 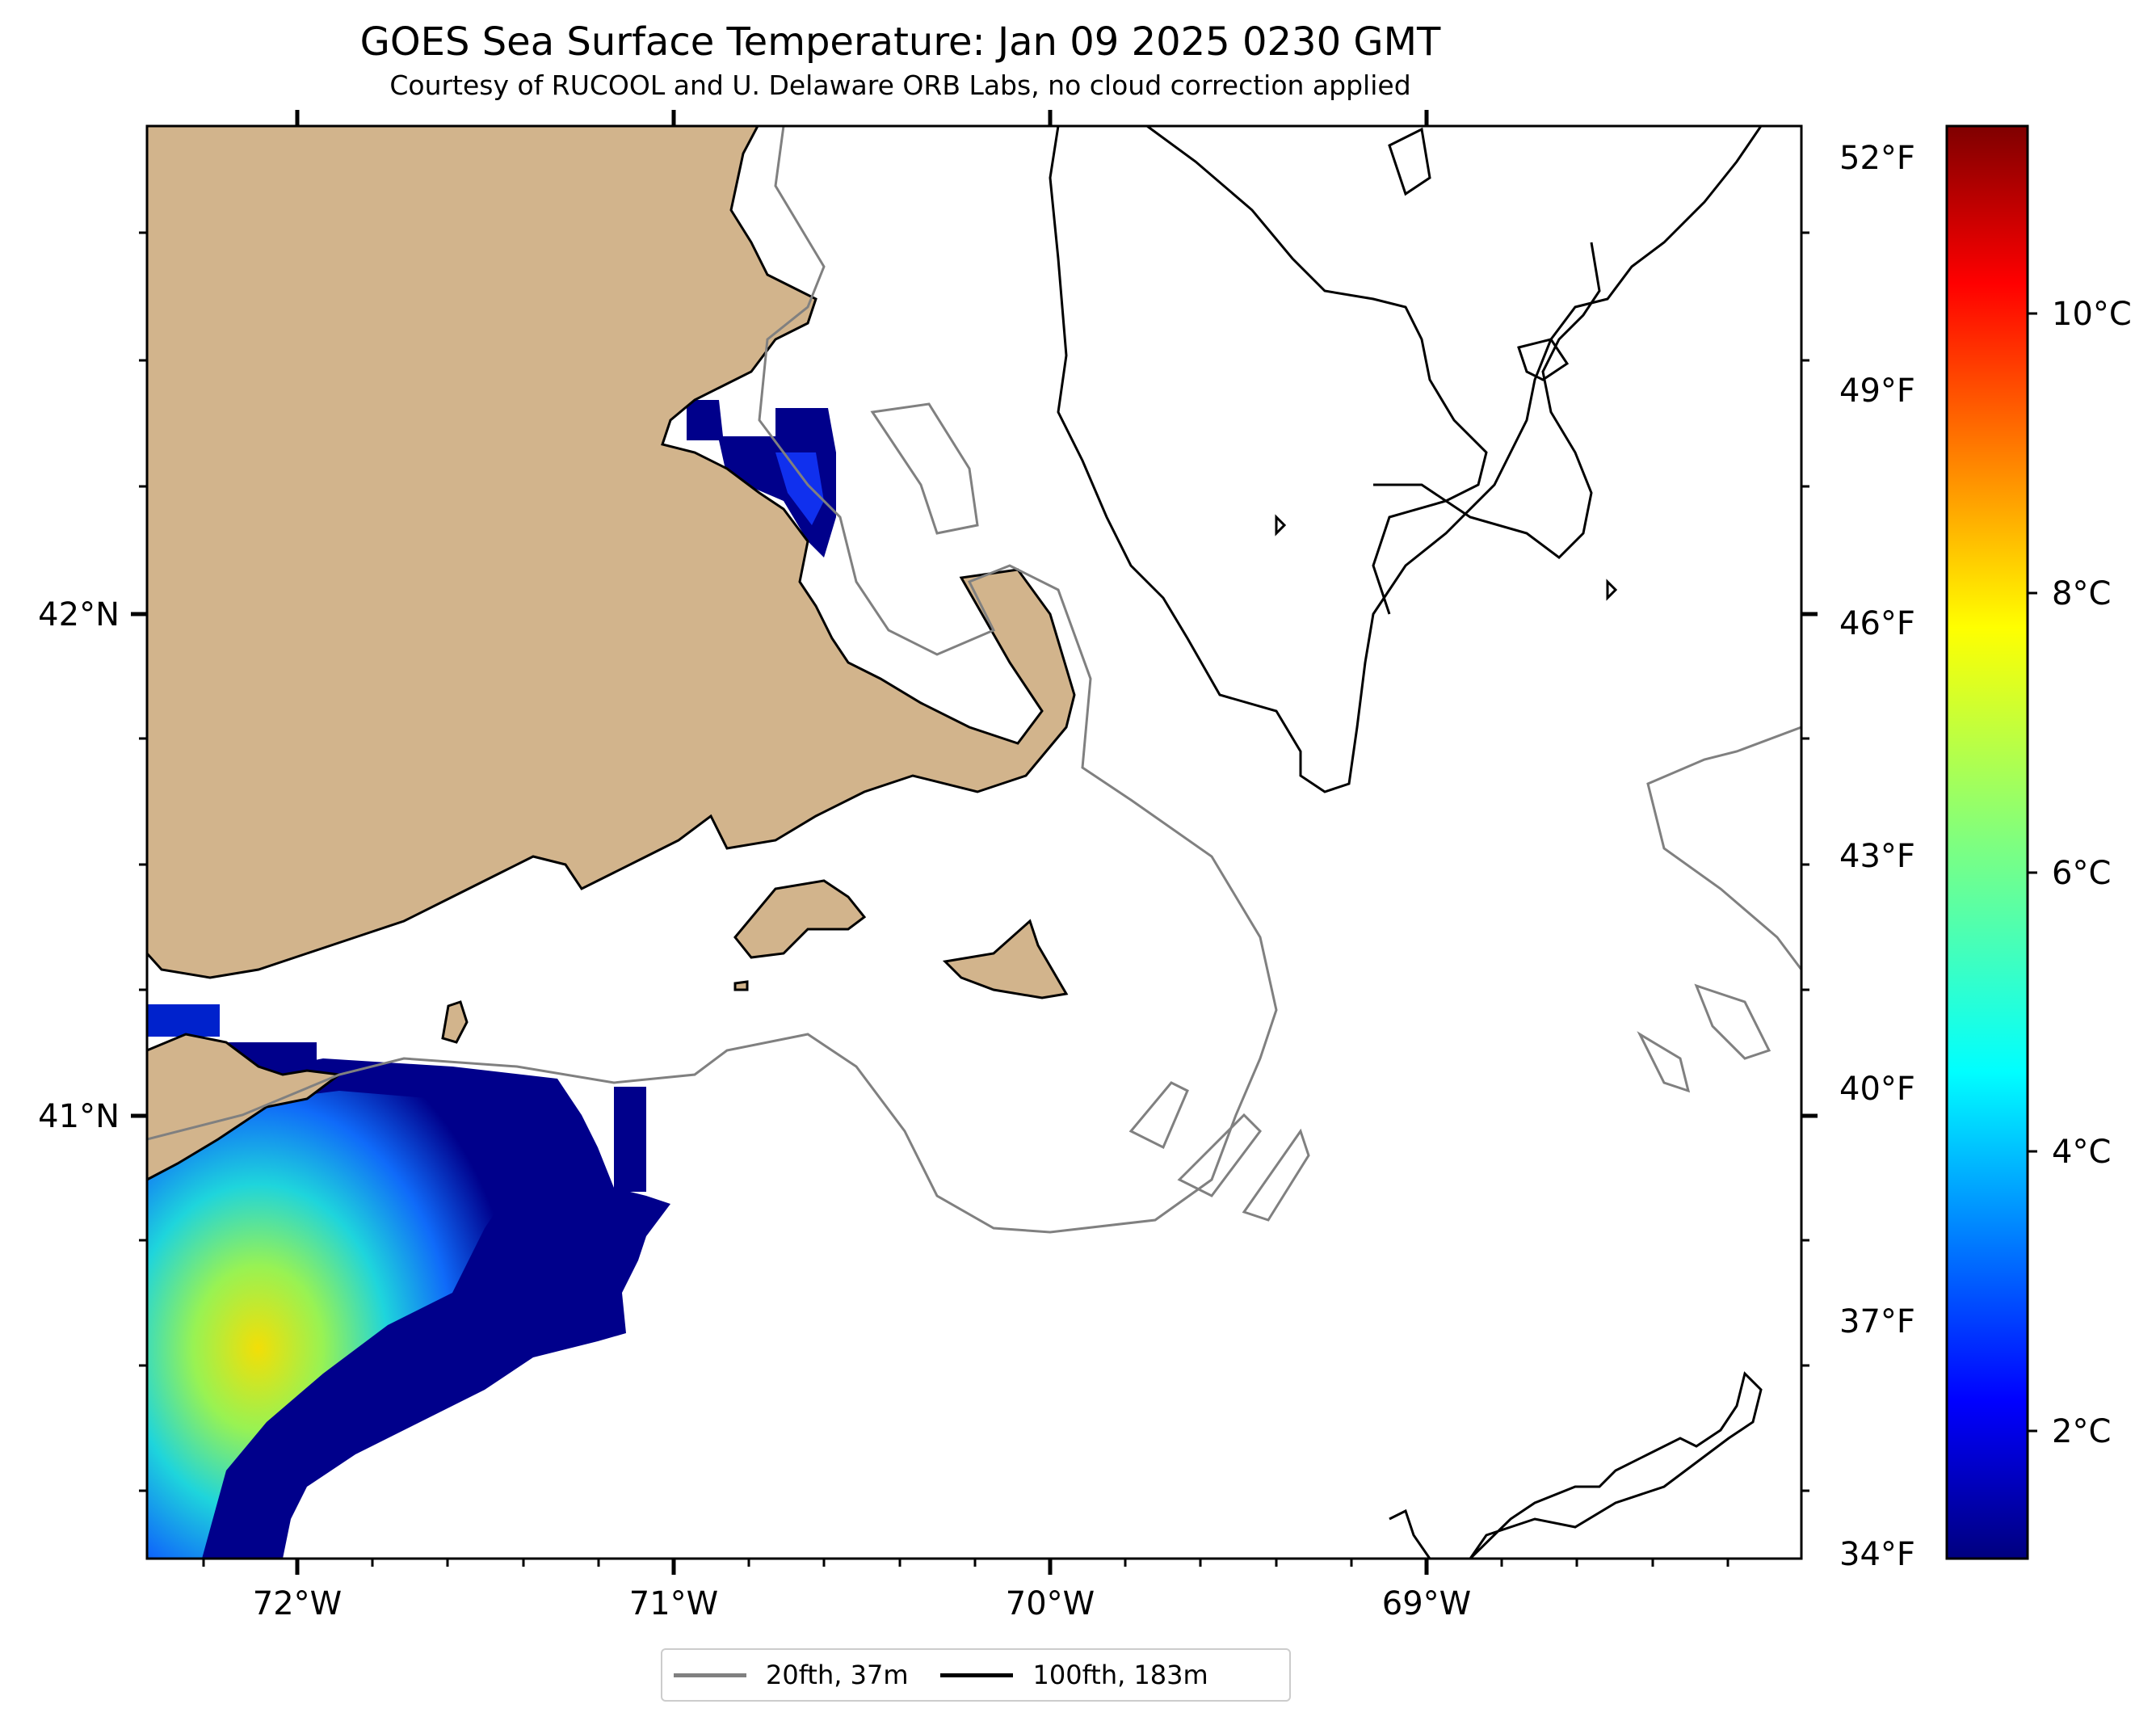 I want to click on colorbar-label-6c: 6°C, so click(x=2081, y=873).